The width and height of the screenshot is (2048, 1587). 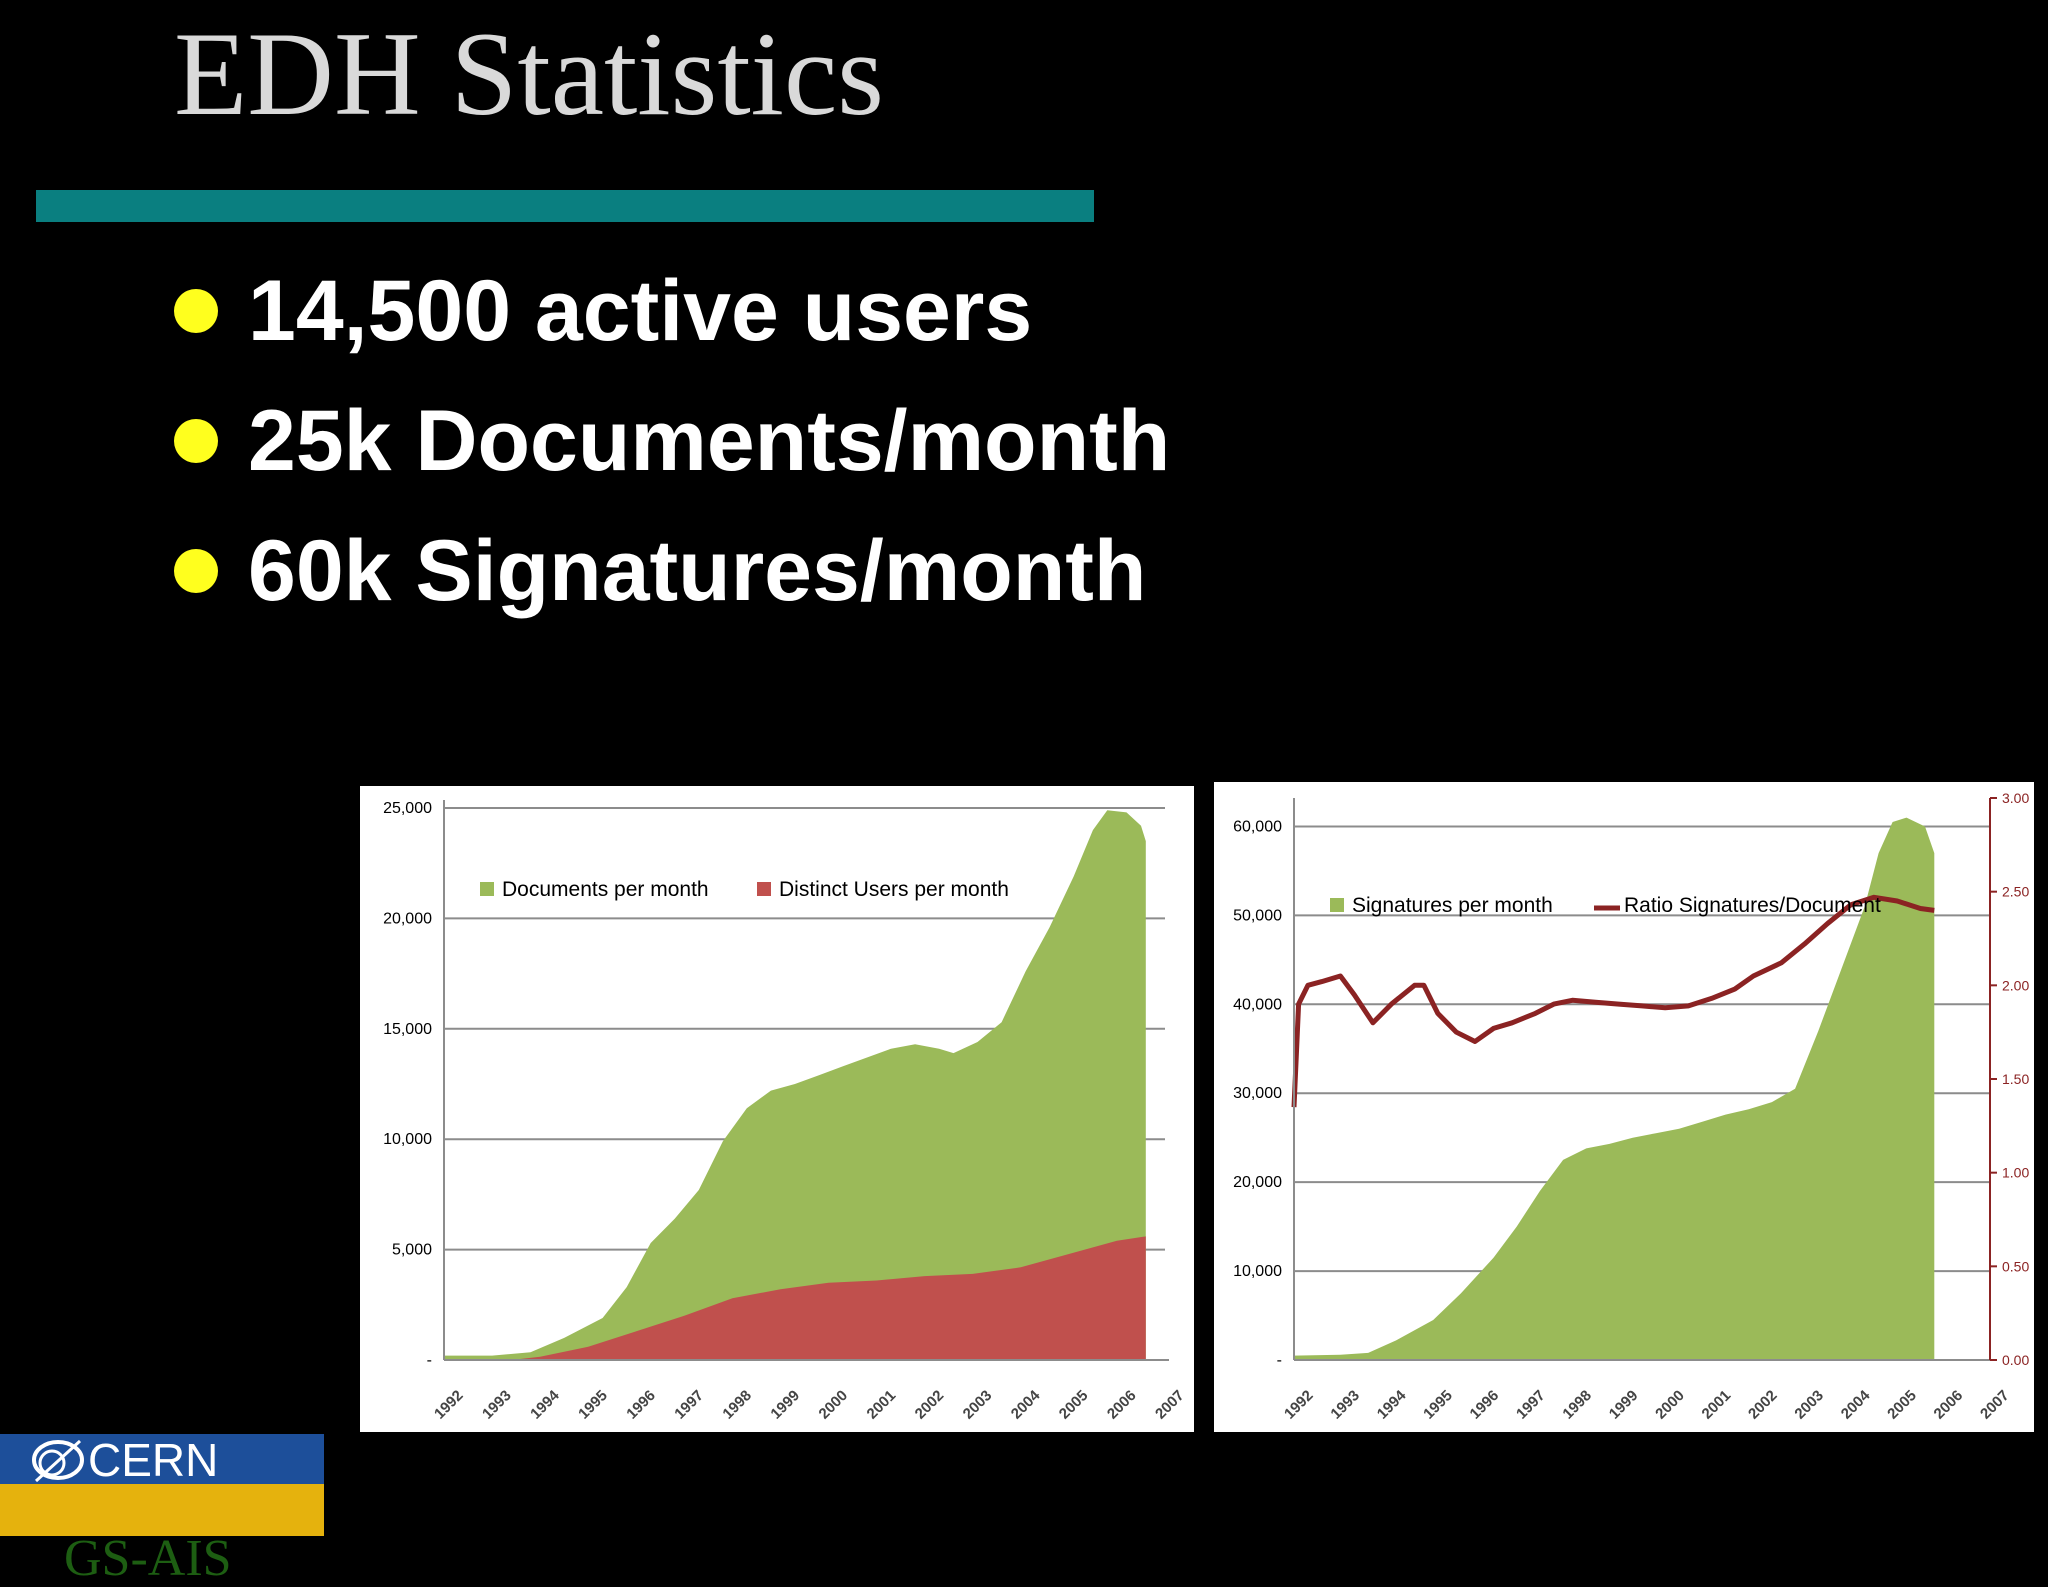 What do you see at coordinates (407, 808) in the screenshot?
I see `y-tick-label: 25,000` at bounding box center [407, 808].